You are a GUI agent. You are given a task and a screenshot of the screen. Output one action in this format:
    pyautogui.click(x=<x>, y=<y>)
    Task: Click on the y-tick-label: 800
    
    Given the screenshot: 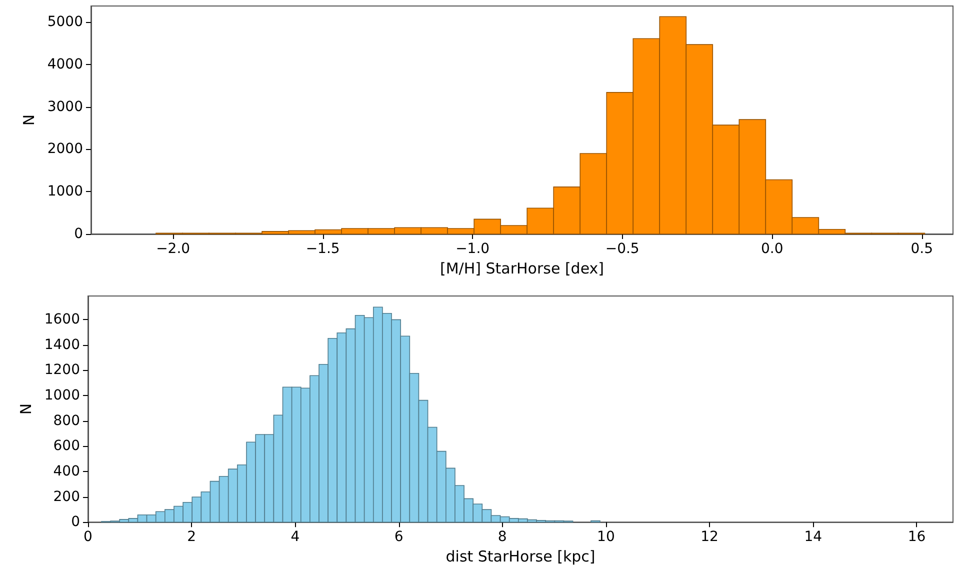 What is the action you would take?
    pyautogui.click(x=66, y=420)
    